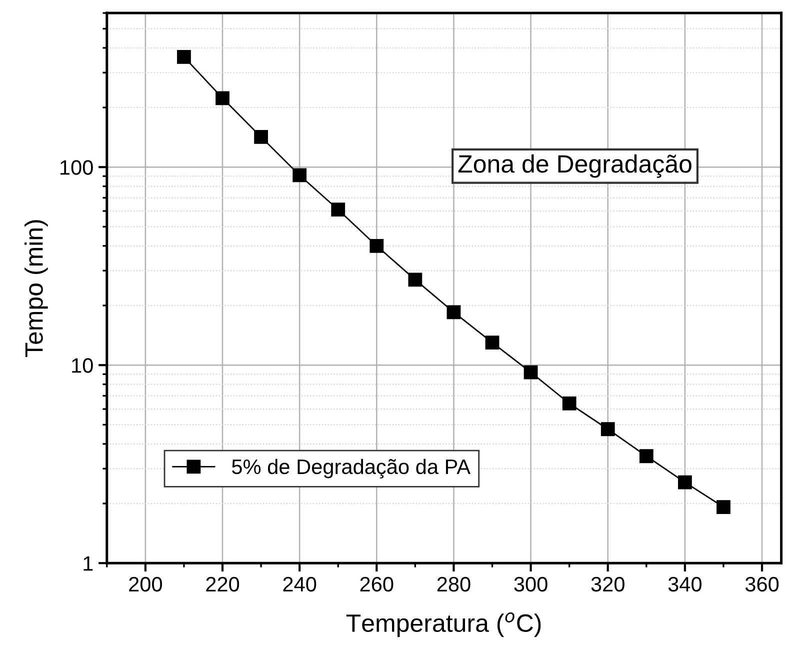 This screenshot has height=651, width=786. What do you see at coordinates (531, 584) in the screenshot?
I see `x-tick-label: 300` at bounding box center [531, 584].